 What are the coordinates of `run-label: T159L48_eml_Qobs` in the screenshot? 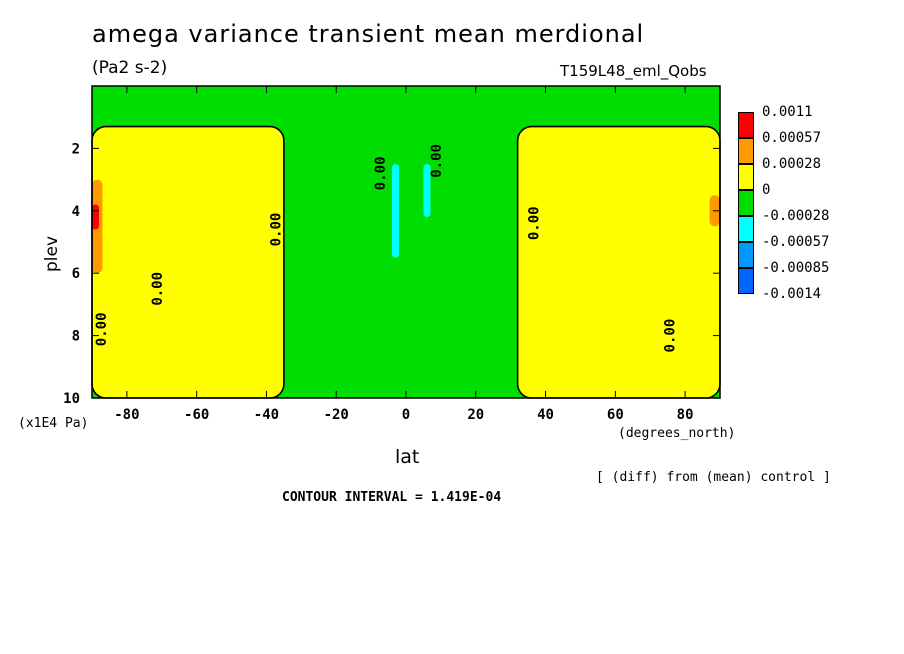 It's located at (633, 71).